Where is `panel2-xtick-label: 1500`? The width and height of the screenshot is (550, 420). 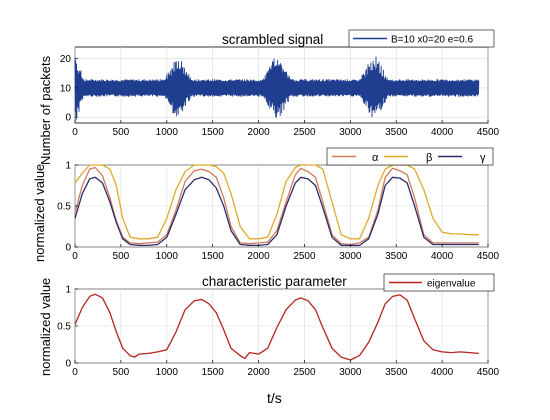
panel2-xtick-label: 1500 is located at coordinates (213, 256).